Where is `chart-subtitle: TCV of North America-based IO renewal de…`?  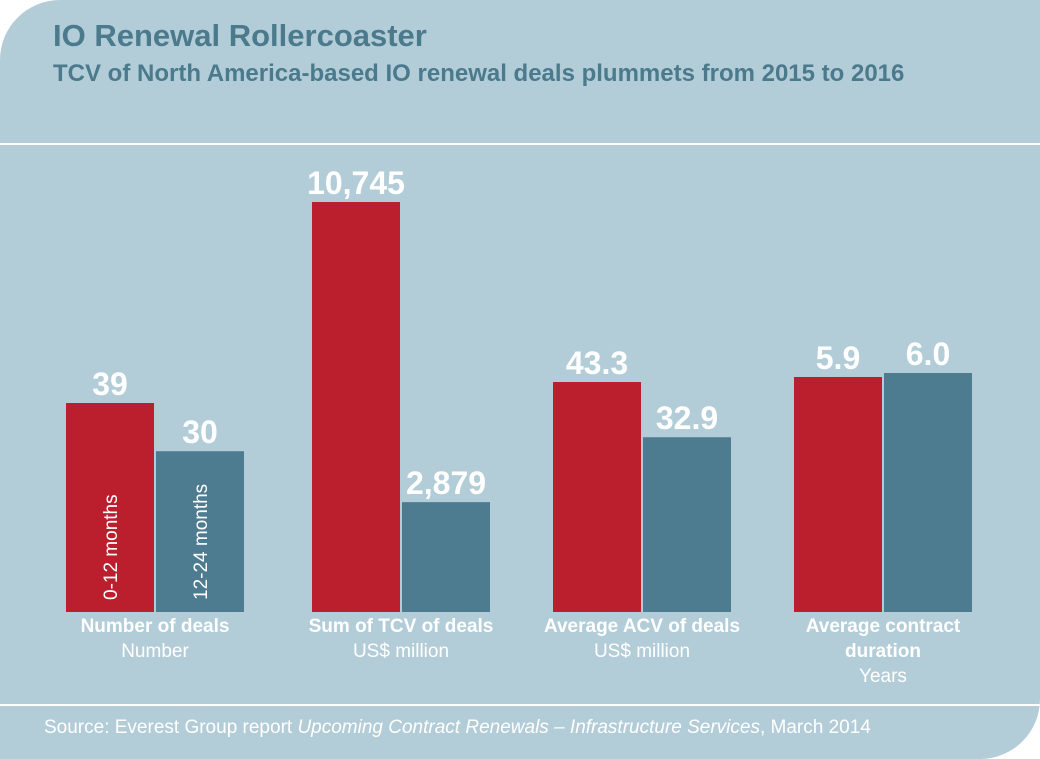 chart-subtitle: TCV of North America-based IO renewal de… is located at coordinates (479, 73).